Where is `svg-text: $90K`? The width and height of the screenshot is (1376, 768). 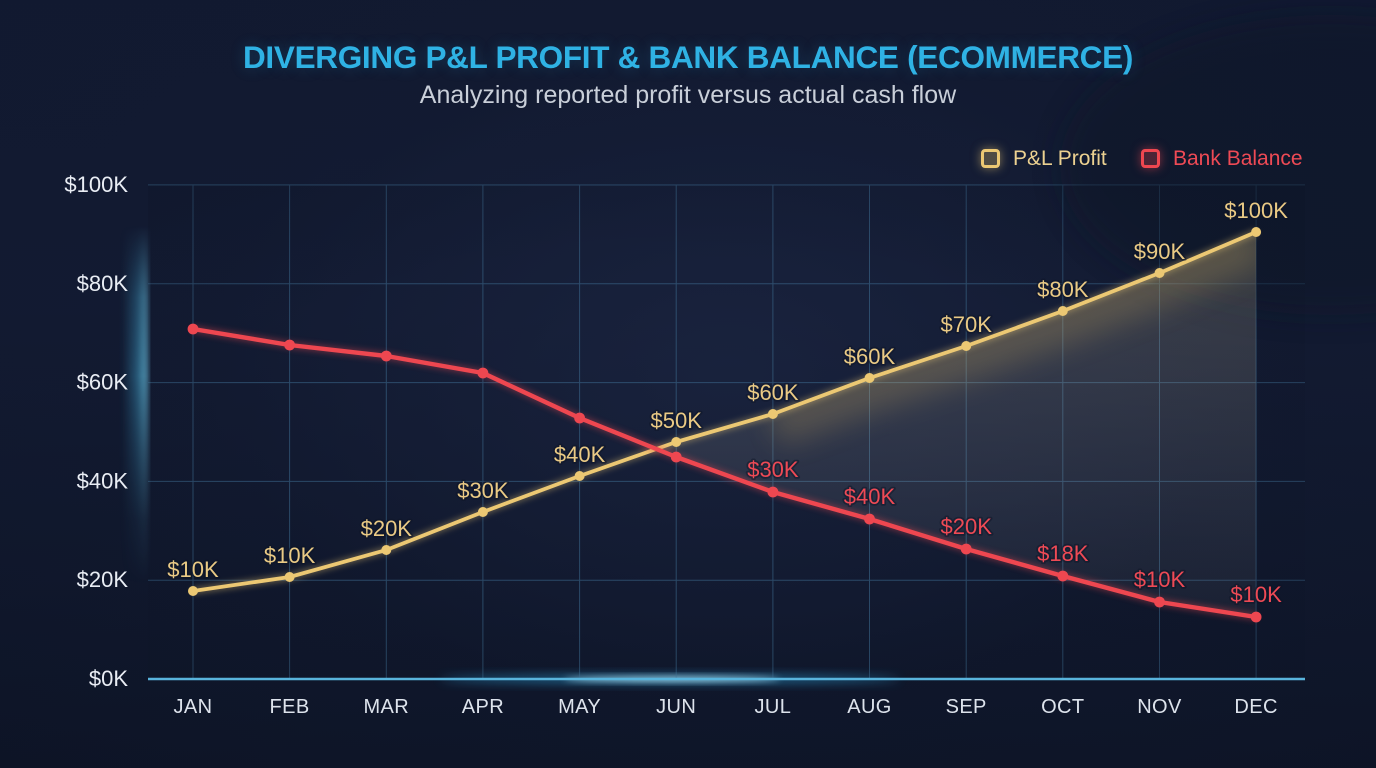
svg-text: $90K is located at coordinates (1160, 251).